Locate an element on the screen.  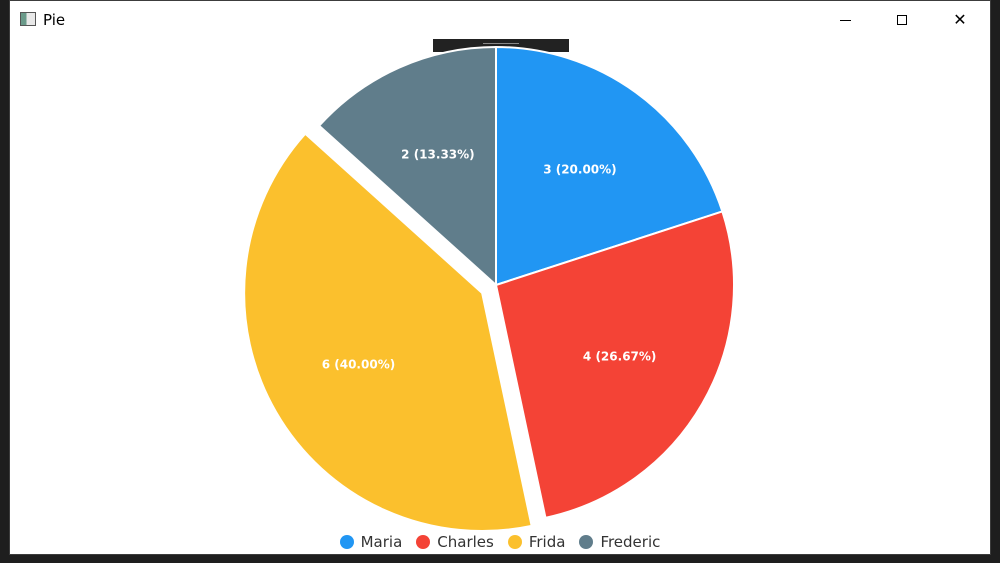
minimize-button is located at coordinates (845, 20).